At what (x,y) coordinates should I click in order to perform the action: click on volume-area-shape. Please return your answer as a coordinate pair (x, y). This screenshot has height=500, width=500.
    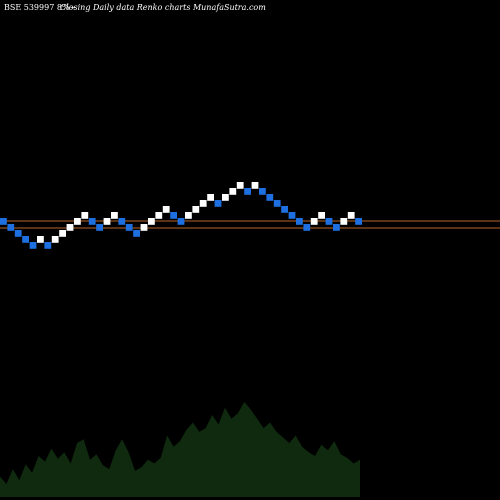
    Looking at the image, I should click on (180, 449).